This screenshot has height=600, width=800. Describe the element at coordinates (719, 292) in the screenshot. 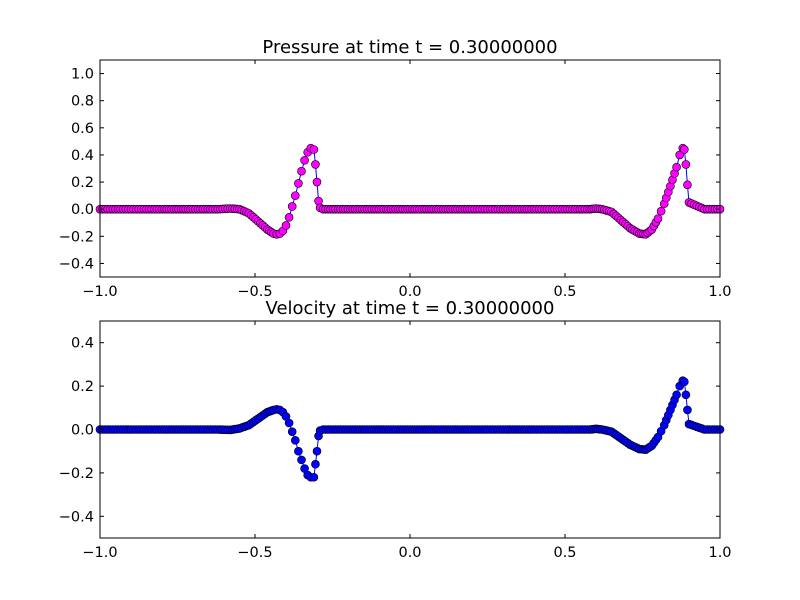

I see `pressure-x-tick-label: 1.0` at that location.